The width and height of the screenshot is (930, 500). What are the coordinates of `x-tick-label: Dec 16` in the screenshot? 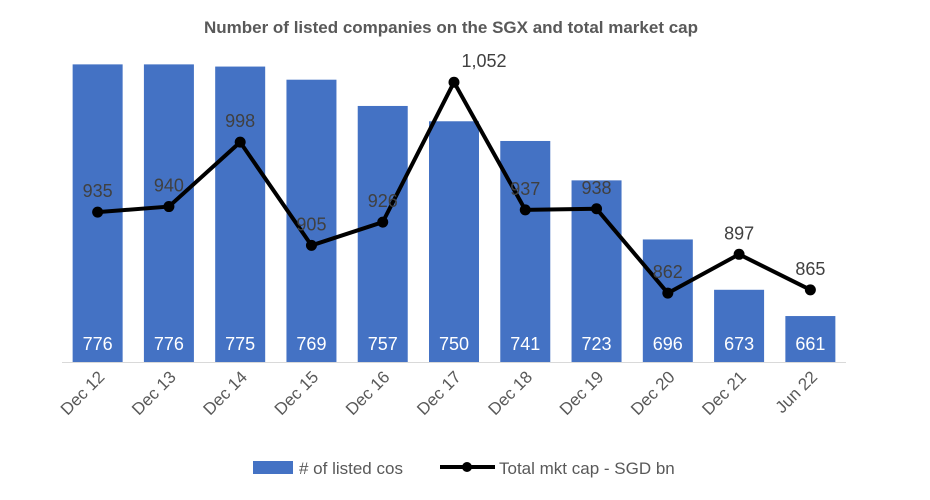 It's located at (368, 393).